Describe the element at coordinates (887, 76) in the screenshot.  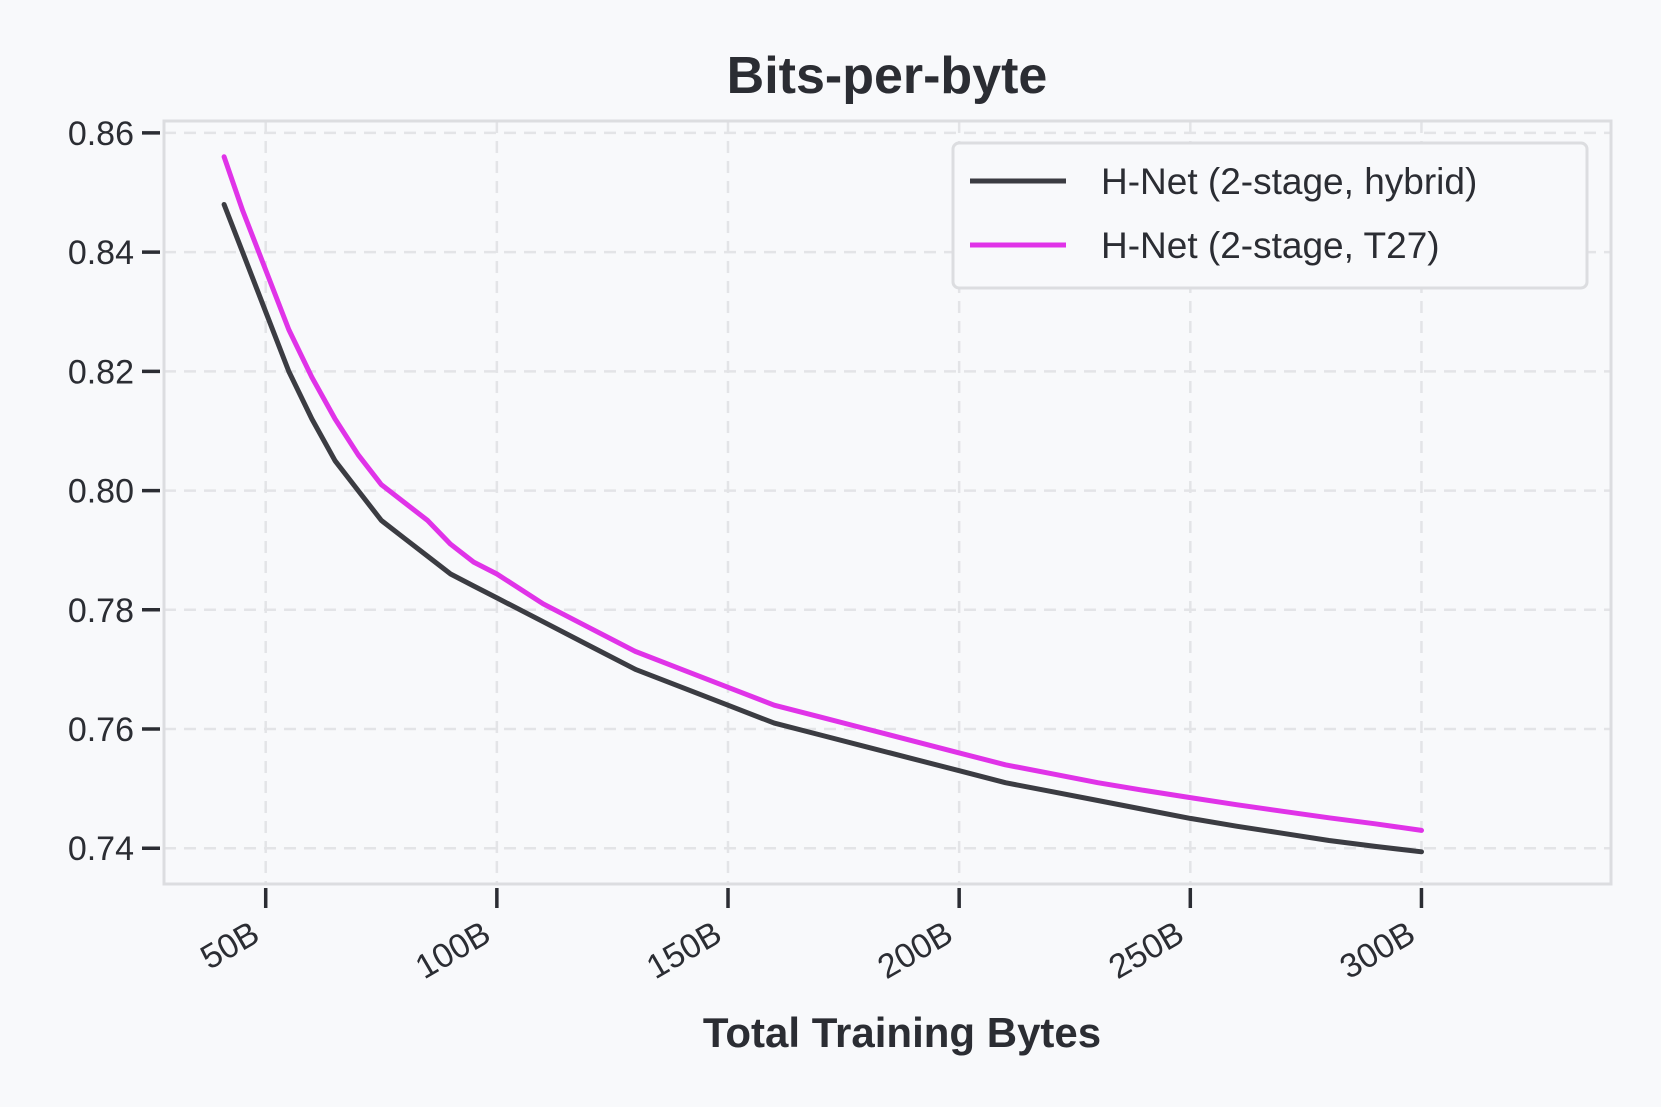
I see `chart-title: Bits-per-byte` at that location.